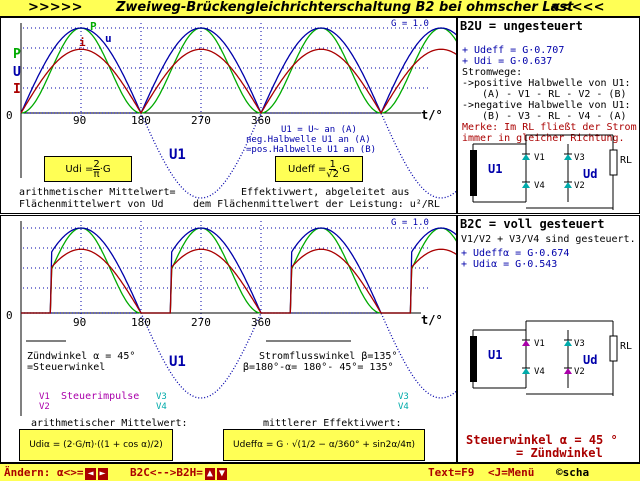 This screenshot has height=481, width=640. Describe the element at coordinates (549, 127) in the screenshot. I see `b2u-merke-1: Merke: Im RL fließt der Strom` at that location.